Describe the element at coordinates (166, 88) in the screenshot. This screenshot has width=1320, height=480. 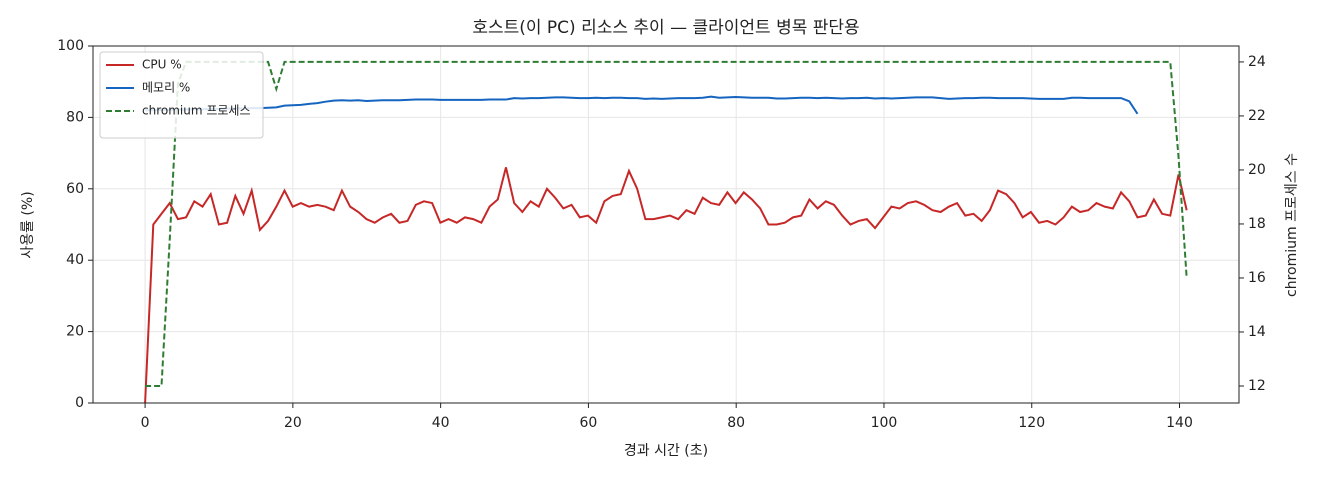
I see `legend-label: 메모리 %` at that location.